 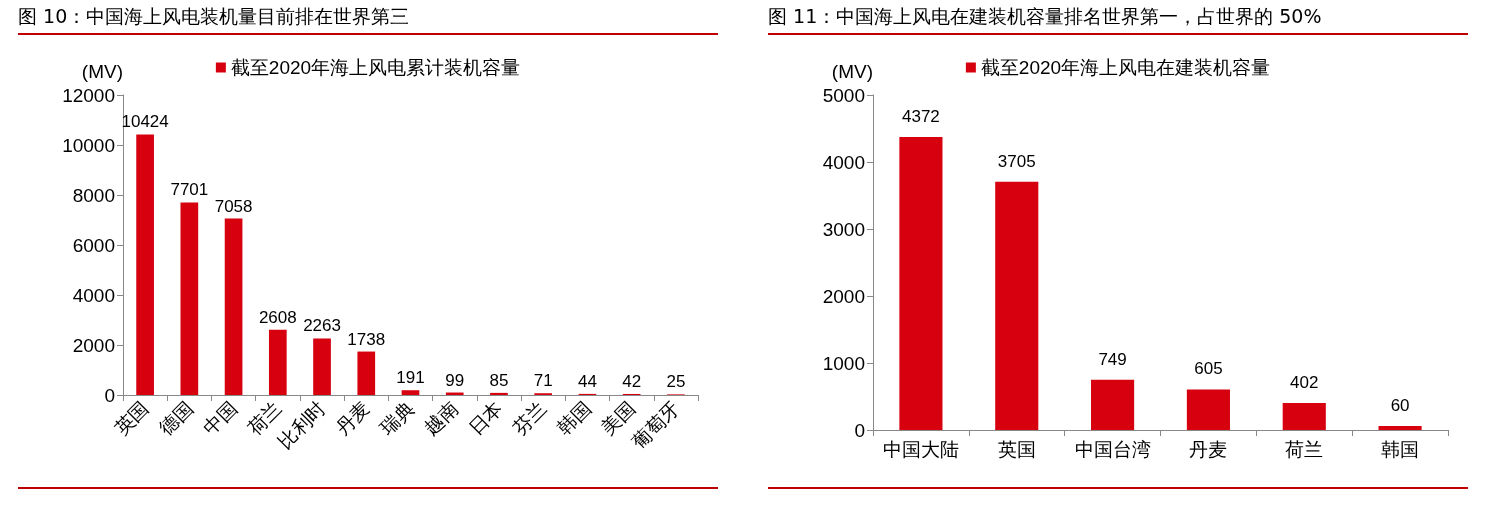 What do you see at coordinates (632, 381) in the screenshot?
I see `data-label: 42` at bounding box center [632, 381].